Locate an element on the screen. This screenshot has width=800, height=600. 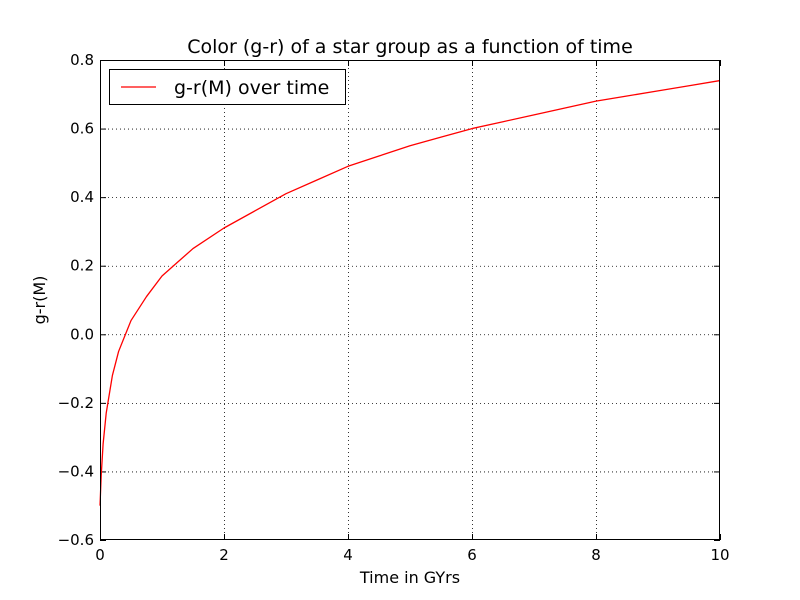
legend: g-r(M) over time is located at coordinates (227, 87).